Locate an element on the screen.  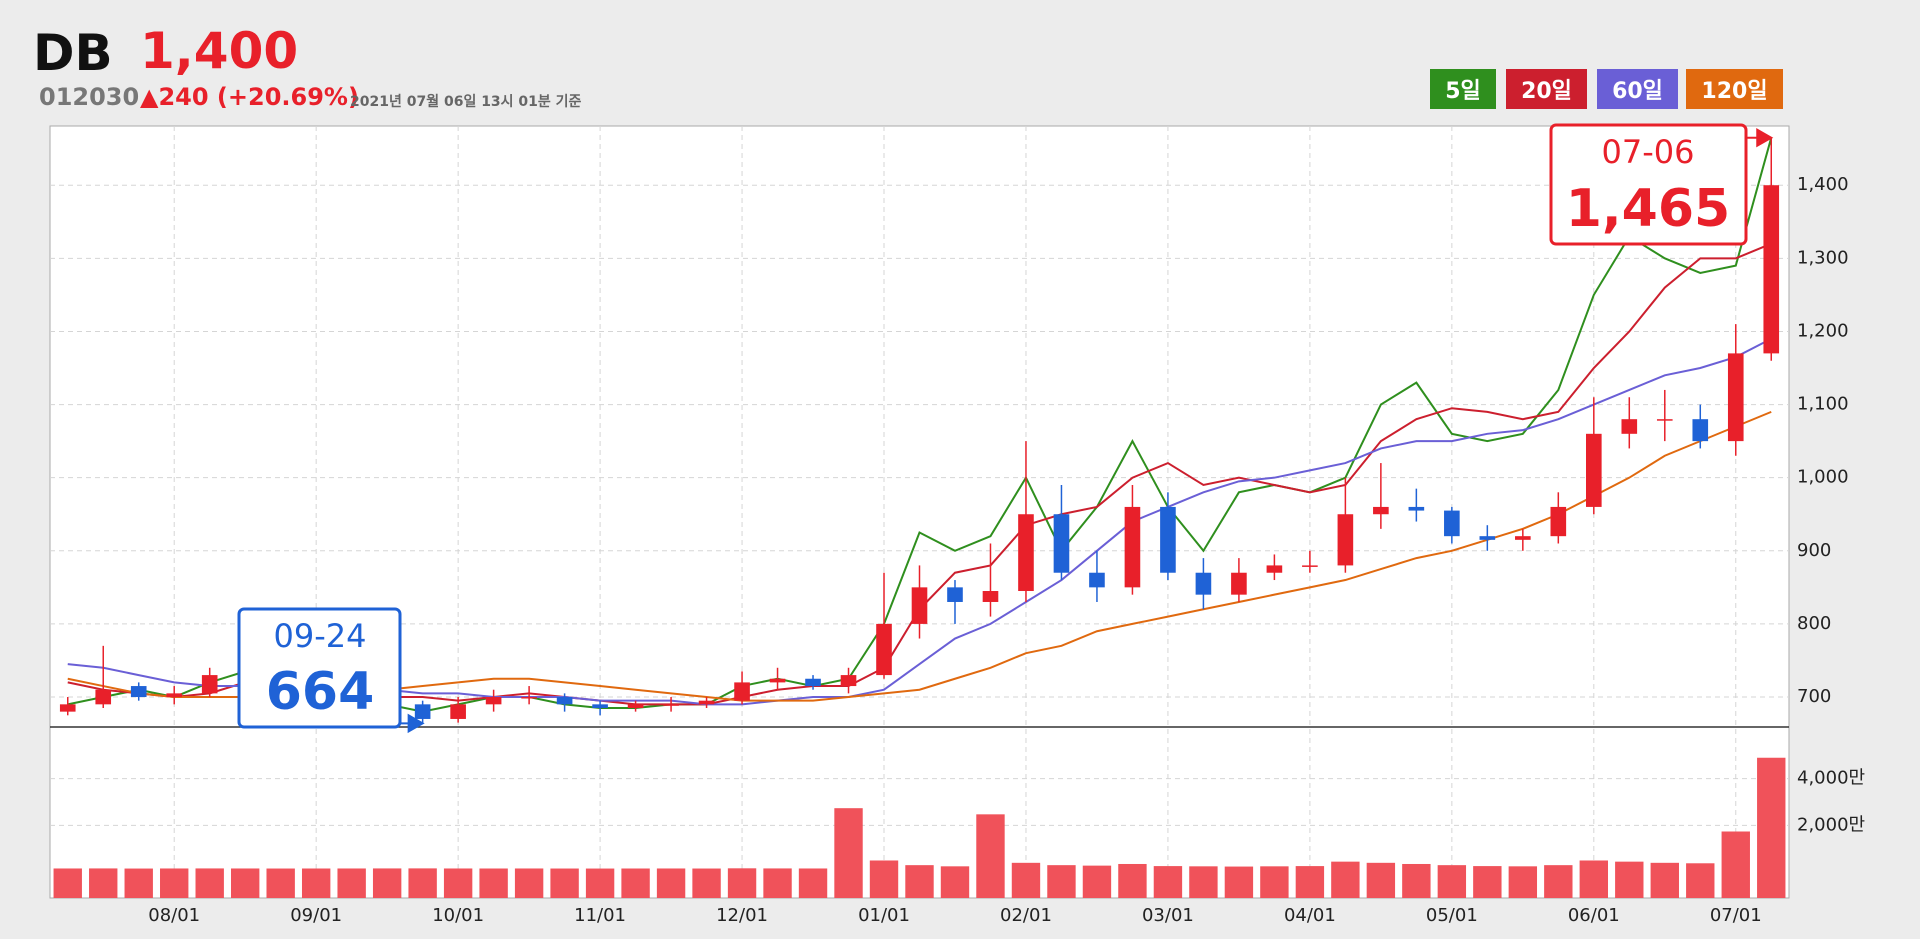
x-tick-label: 11/01 is located at coordinates (600, 915).